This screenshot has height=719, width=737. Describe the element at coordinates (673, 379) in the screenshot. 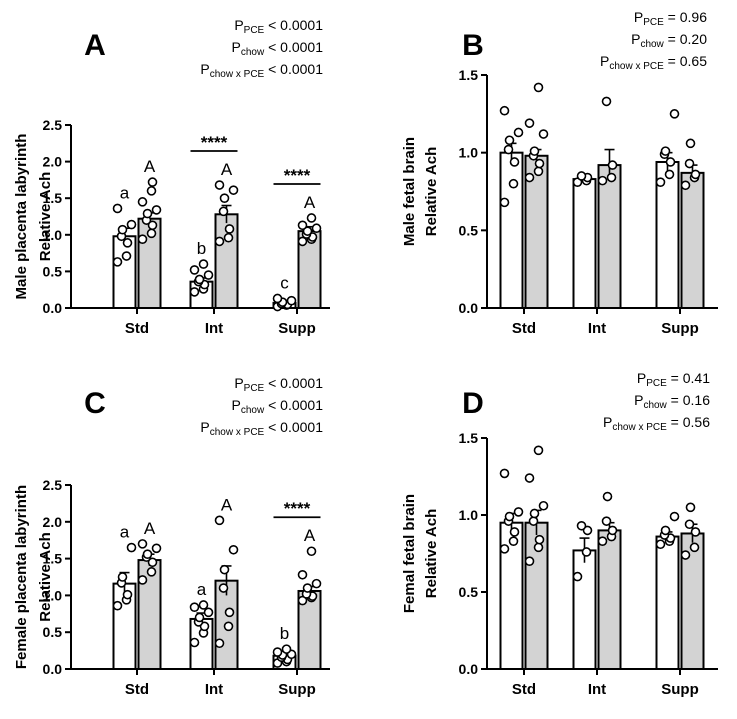

I see `stats-line: PPCE = 0.41` at that location.